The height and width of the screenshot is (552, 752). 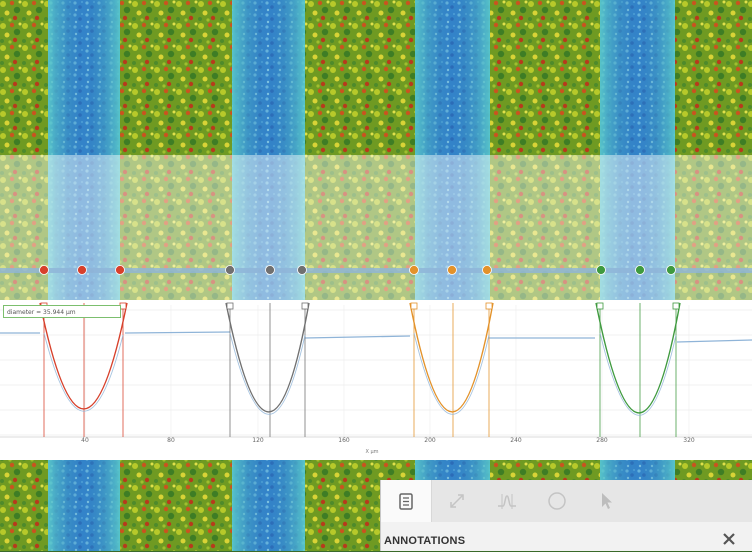 What do you see at coordinates (62, 311) in the screenshot?
I see `diameter-readout: diameter = 35.944 µm` at bounding box center [62, 311].